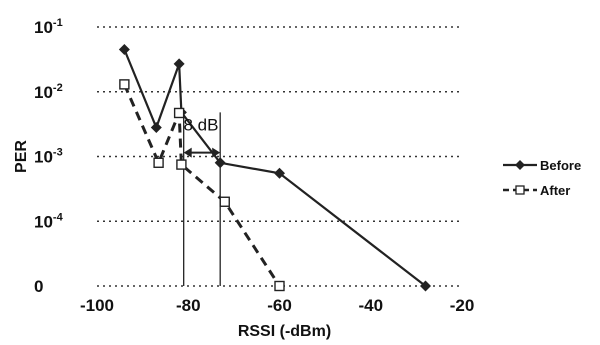 The height and width of the screenshot is (345, 600). I want to click on legend: Before After, so click(542, 178).